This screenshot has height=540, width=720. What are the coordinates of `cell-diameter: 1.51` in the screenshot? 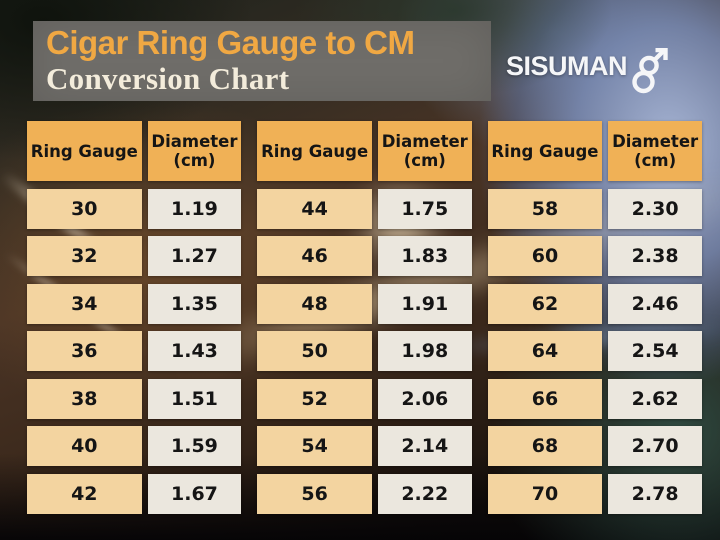 It's located at (194, 398).